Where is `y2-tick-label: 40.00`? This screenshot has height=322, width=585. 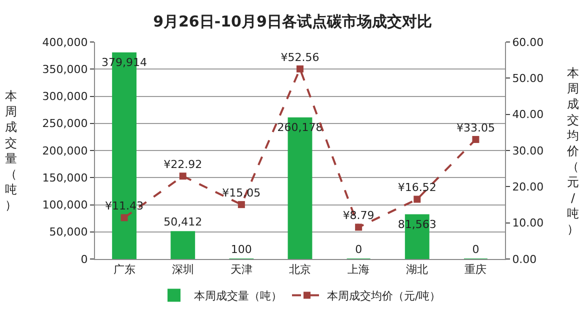
y2-tick-label: 40.00 is located at coordinates (528, 115).